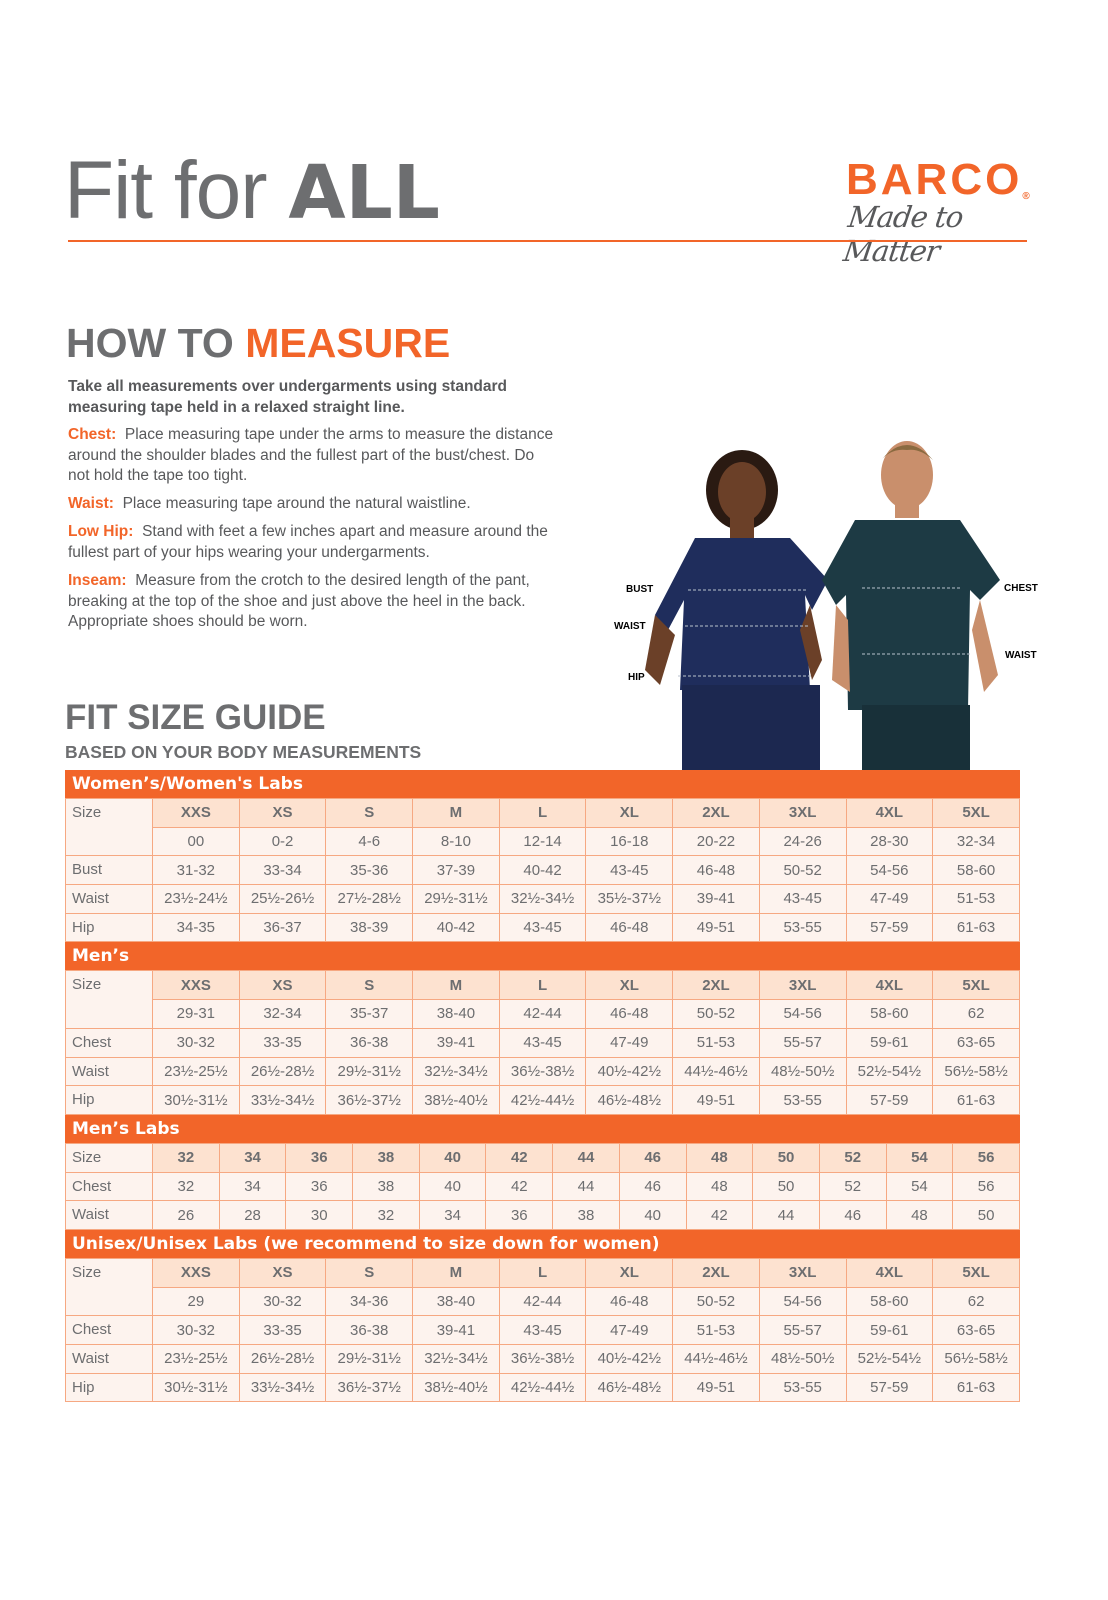  Describe the element at coordinates (369, 1071) in the screenshot. I see `measurement-cell: 29½-31½` at that location.